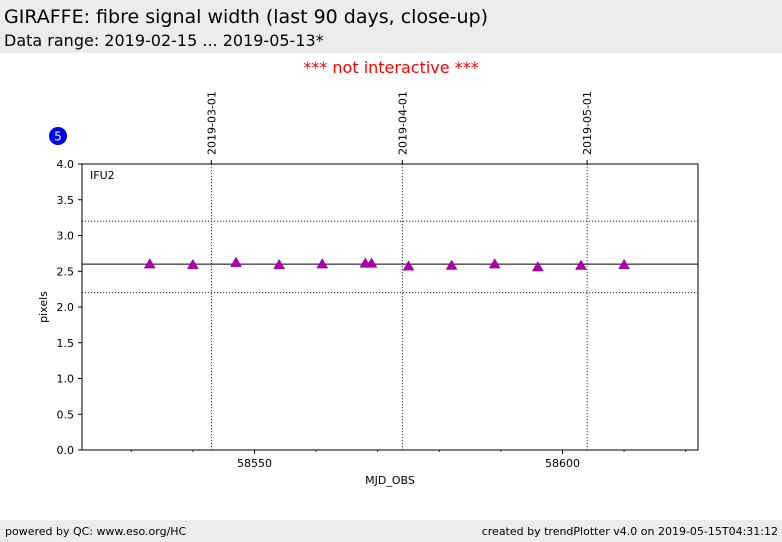 The image size is (782, 542). Describe the element at coordinates (43, 307) in the screenshot. I see `y-axis-label: pixels` at that location.